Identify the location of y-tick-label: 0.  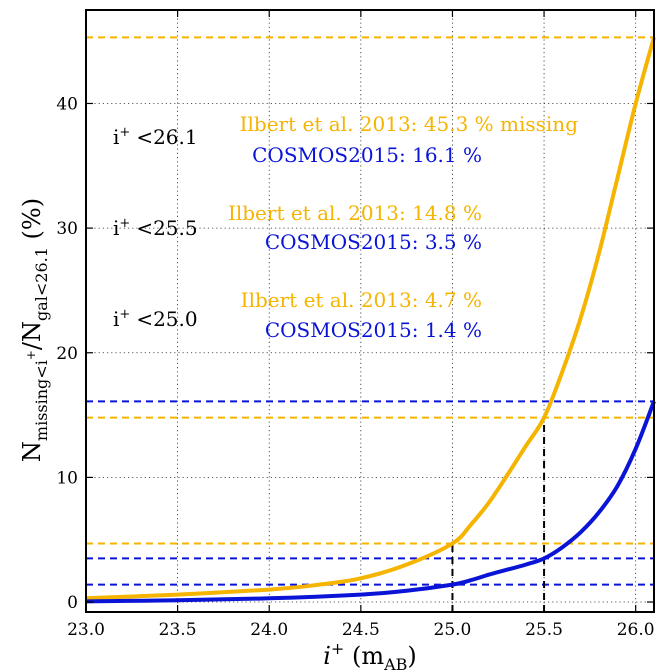
(72, 603).